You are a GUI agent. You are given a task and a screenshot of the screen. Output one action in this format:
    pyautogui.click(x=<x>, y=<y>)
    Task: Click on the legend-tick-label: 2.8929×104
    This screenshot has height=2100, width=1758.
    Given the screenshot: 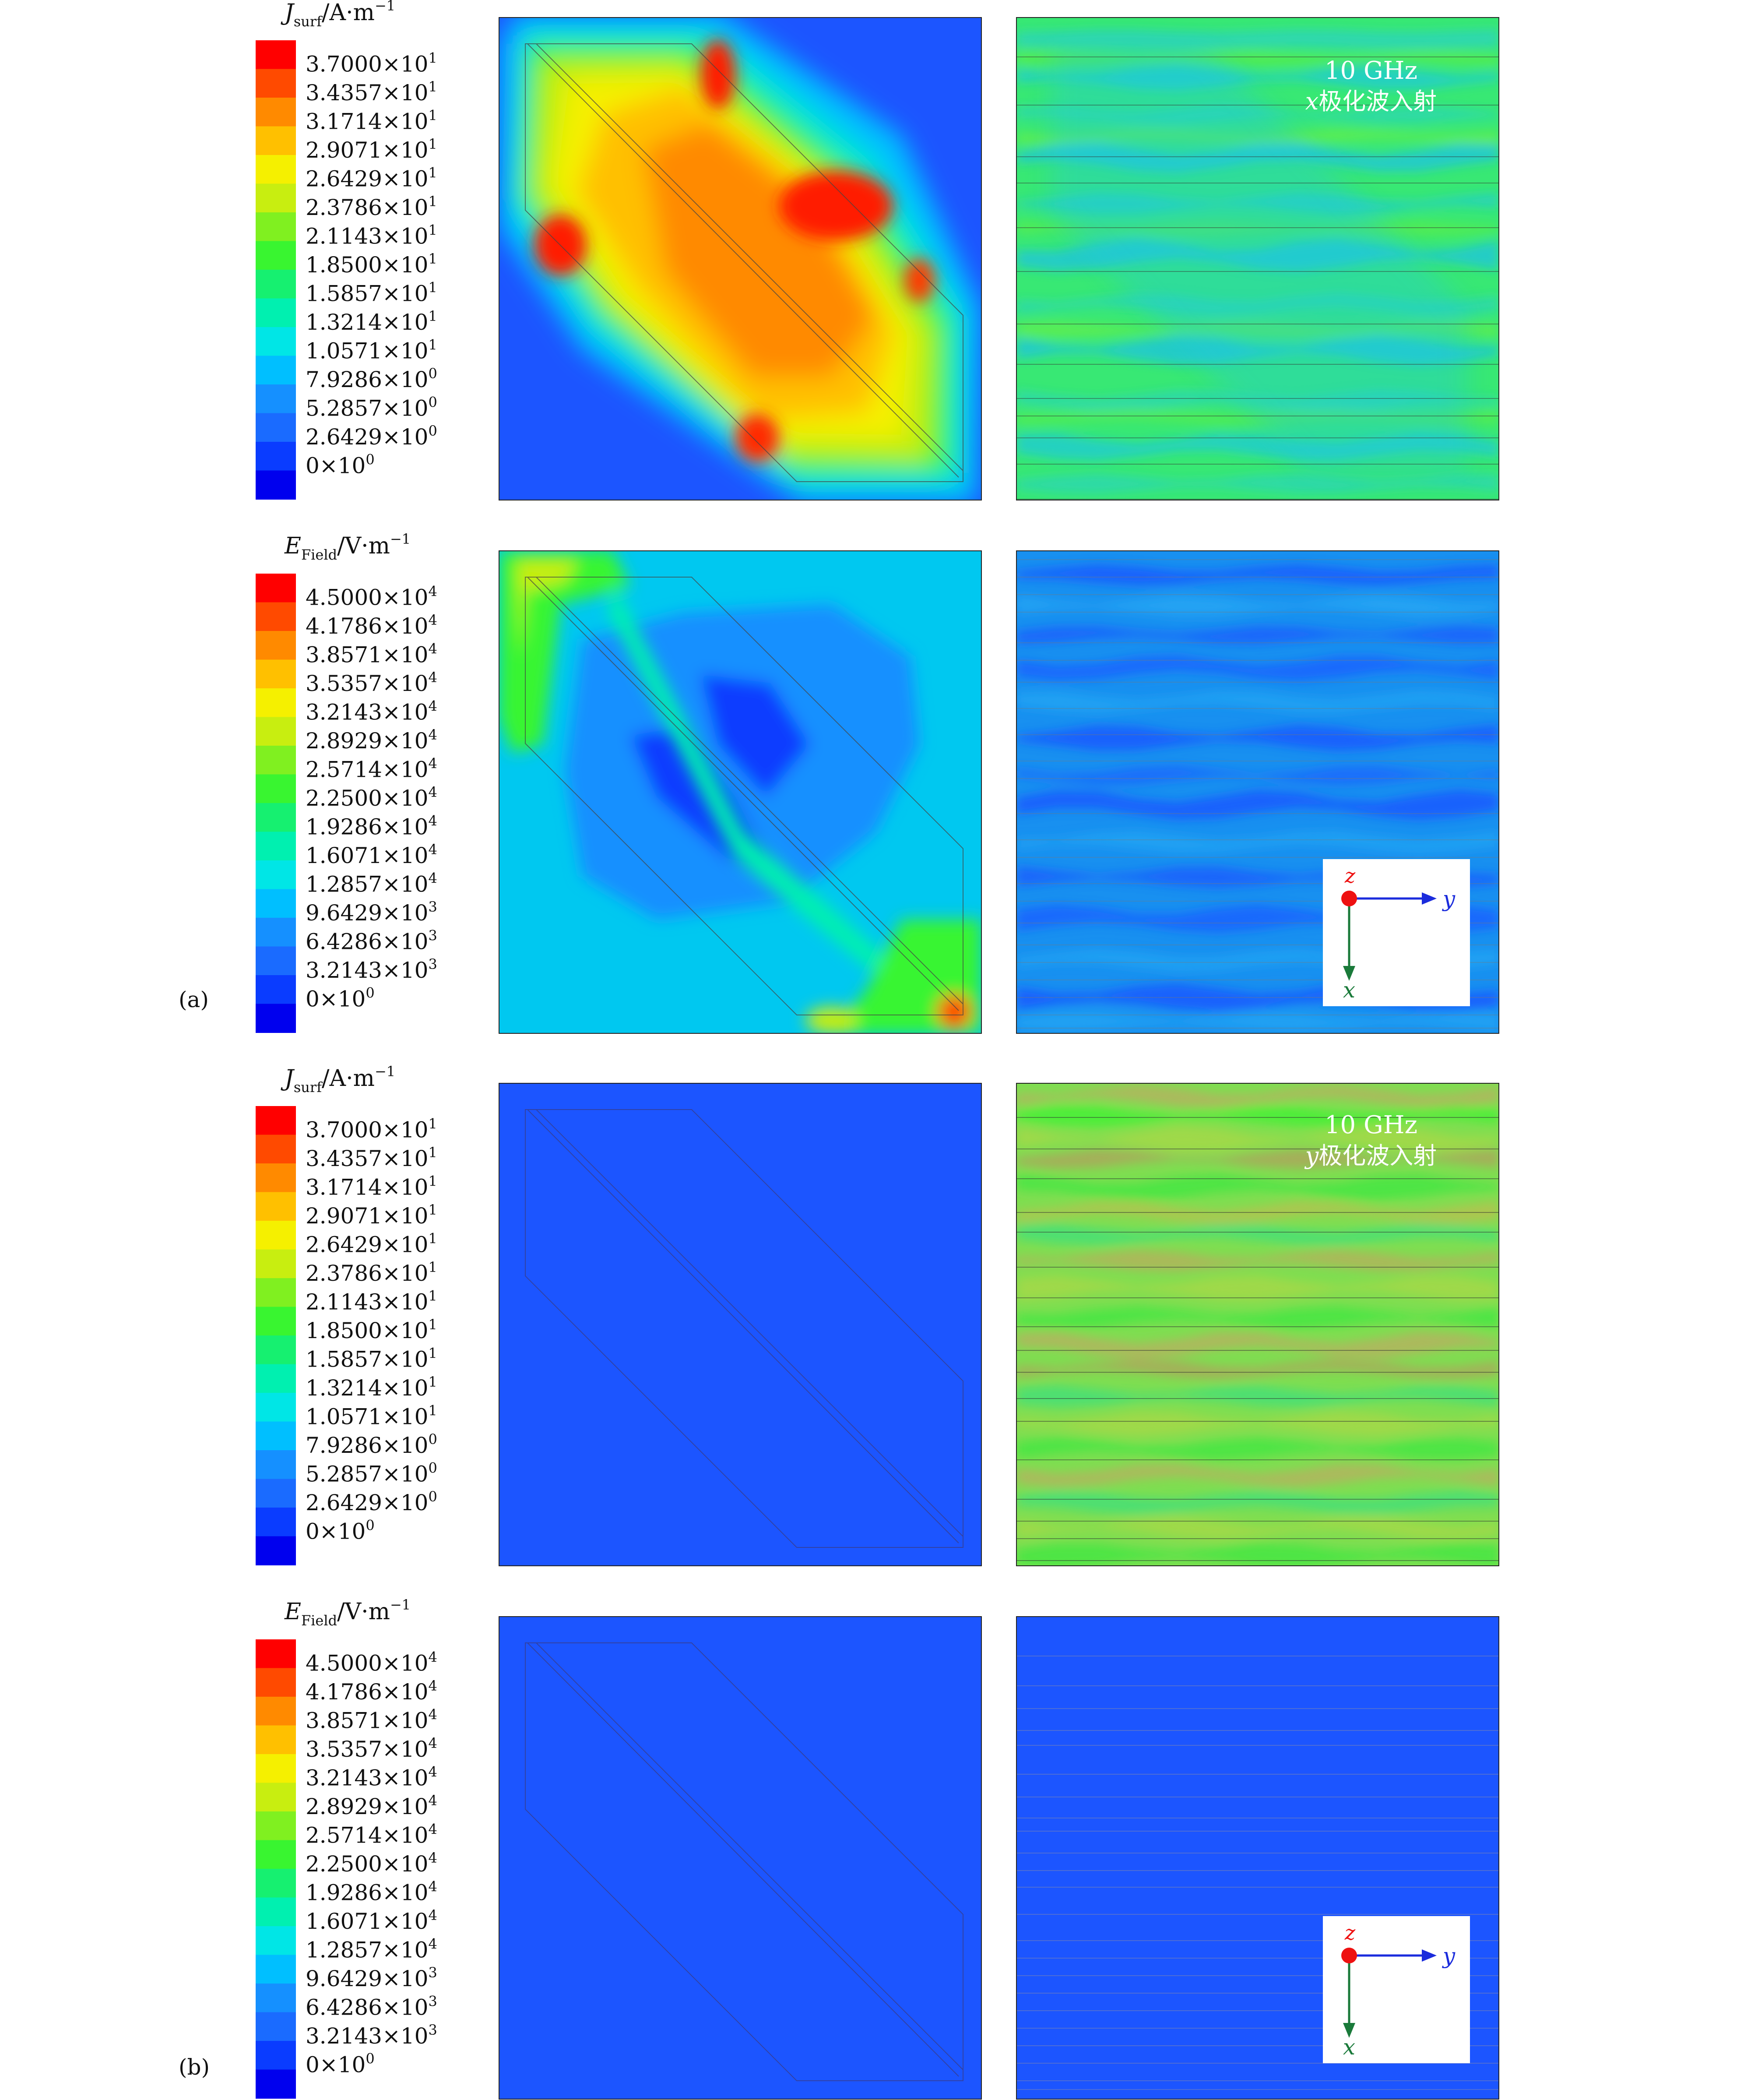 What is the action you would take?
    pyautogui.click(x=371, y=1806)
    